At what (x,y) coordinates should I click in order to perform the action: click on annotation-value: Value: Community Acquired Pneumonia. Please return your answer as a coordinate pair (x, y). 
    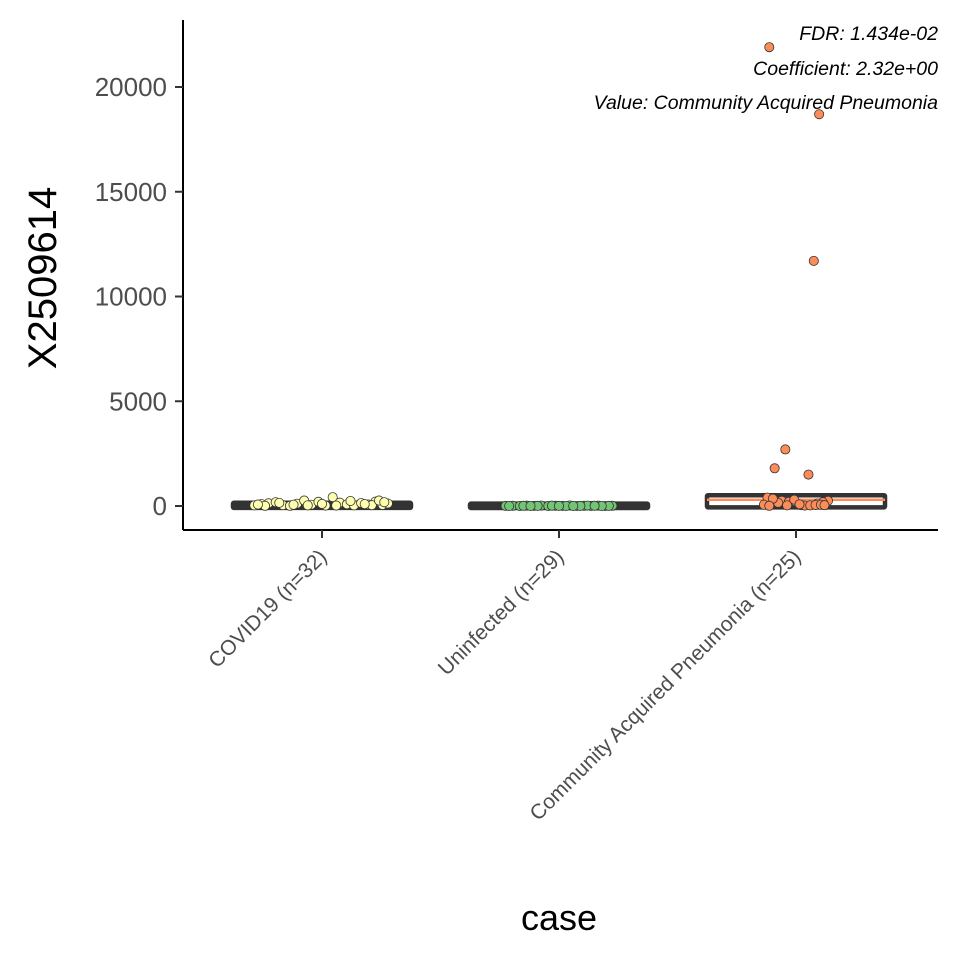
    Looking at the image, I should click on (766, 103).